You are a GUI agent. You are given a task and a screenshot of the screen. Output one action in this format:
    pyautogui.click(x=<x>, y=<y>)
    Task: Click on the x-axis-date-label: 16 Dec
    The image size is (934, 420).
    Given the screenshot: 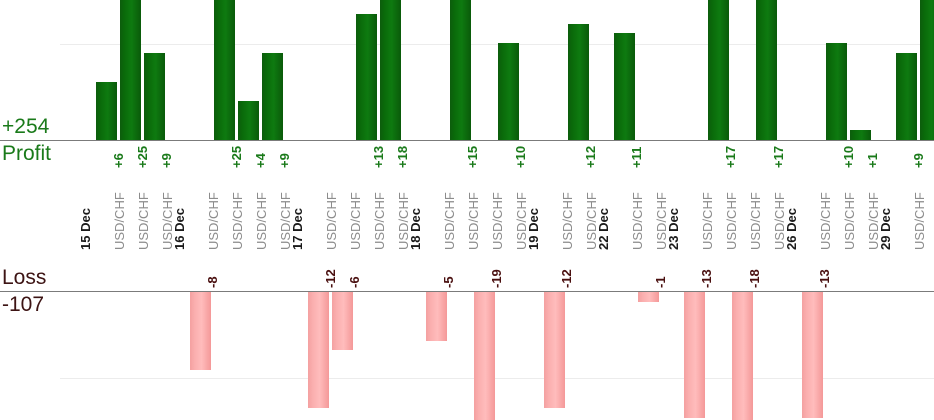 What is the action you would take?
    pyautogui.click(x=179, y=229)
    